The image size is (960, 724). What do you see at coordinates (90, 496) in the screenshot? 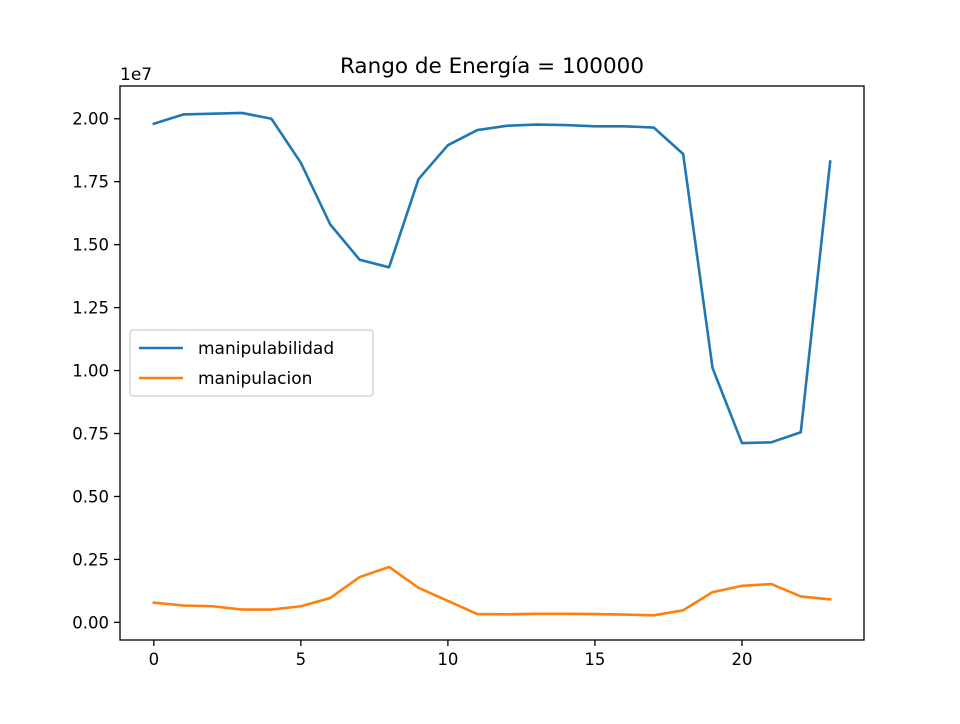
I see `y-tick-label: 0.50` at bounding box center [90, 496].